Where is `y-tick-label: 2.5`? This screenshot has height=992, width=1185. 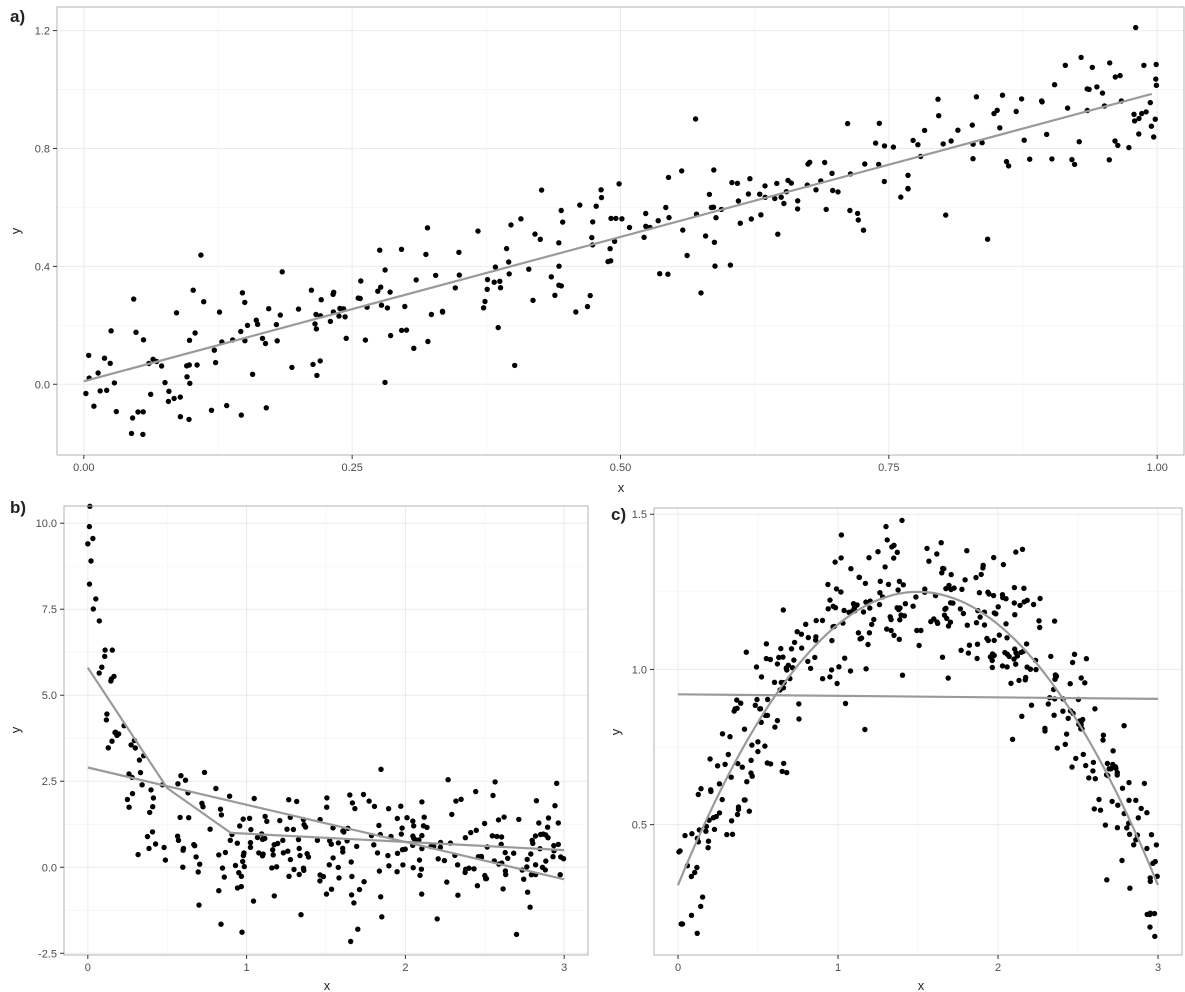
y-tick-label: 2.5 is located at coordinates (49, 782).